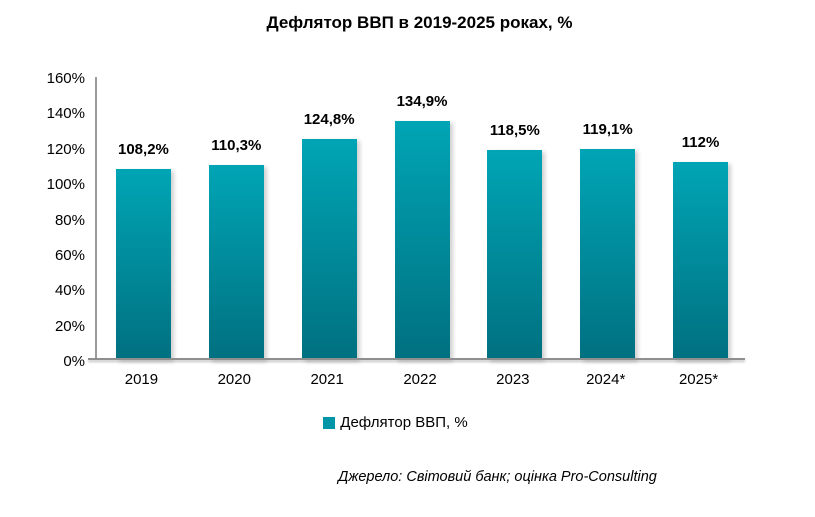 The width and height of the screenshot is (815, 517). What do you see at coordinates (420, 379) in the screenshot?
I see `x-axis-category-label: 2022` at bounding box center [420, 379].